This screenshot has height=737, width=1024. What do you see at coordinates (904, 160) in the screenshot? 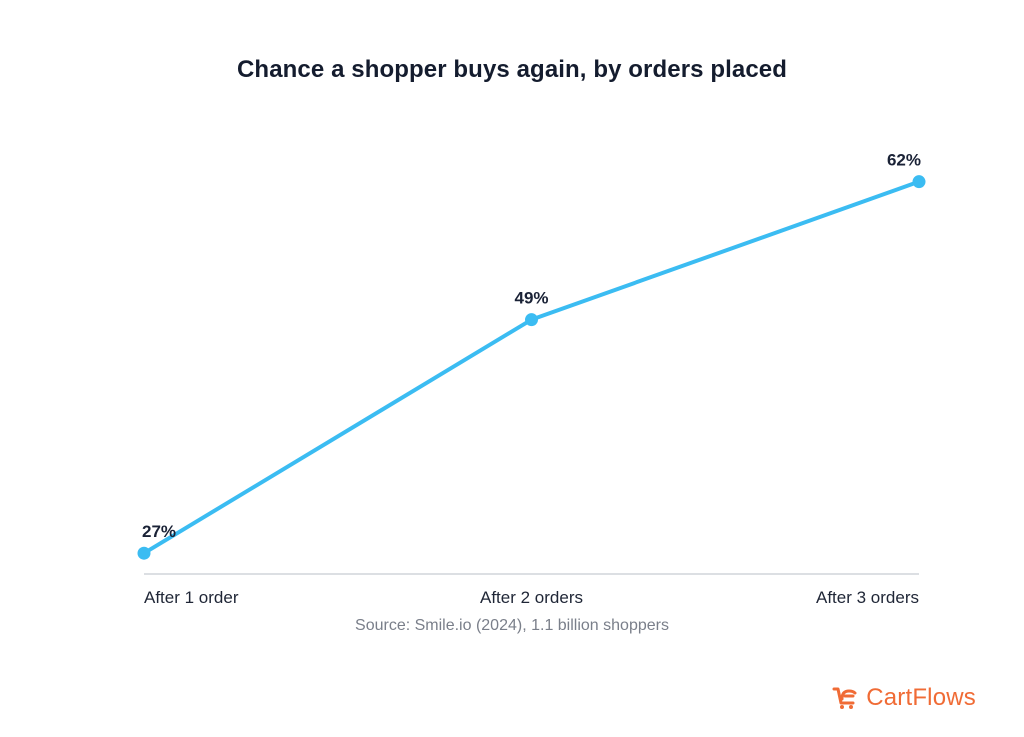
I see `data-label: 62%` at bounding box center [904, 160].